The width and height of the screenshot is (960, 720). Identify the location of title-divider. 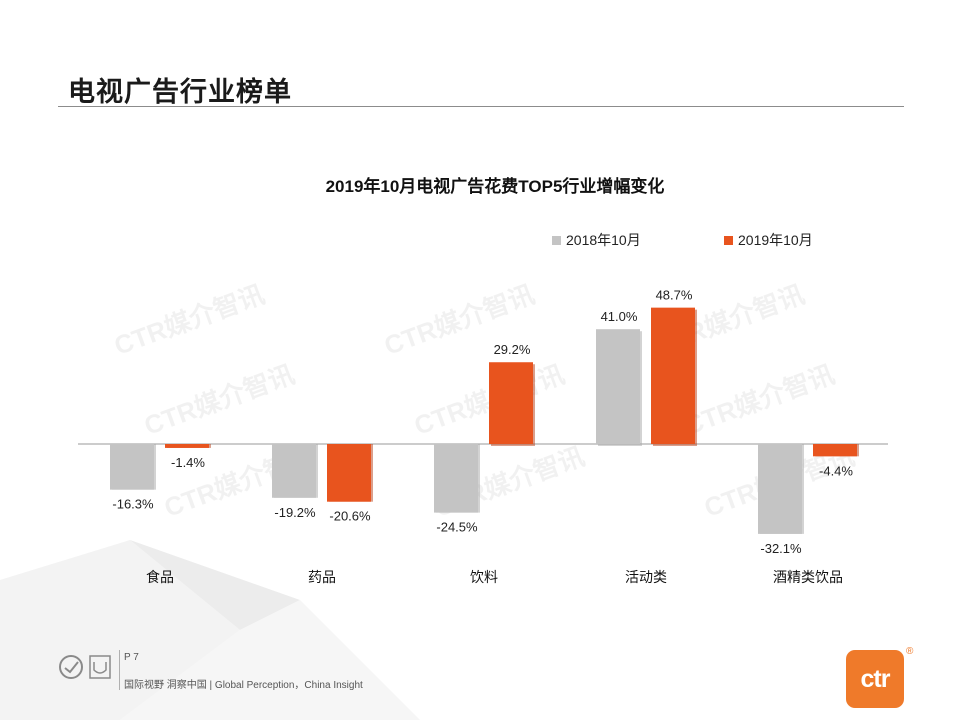
(481, 106).